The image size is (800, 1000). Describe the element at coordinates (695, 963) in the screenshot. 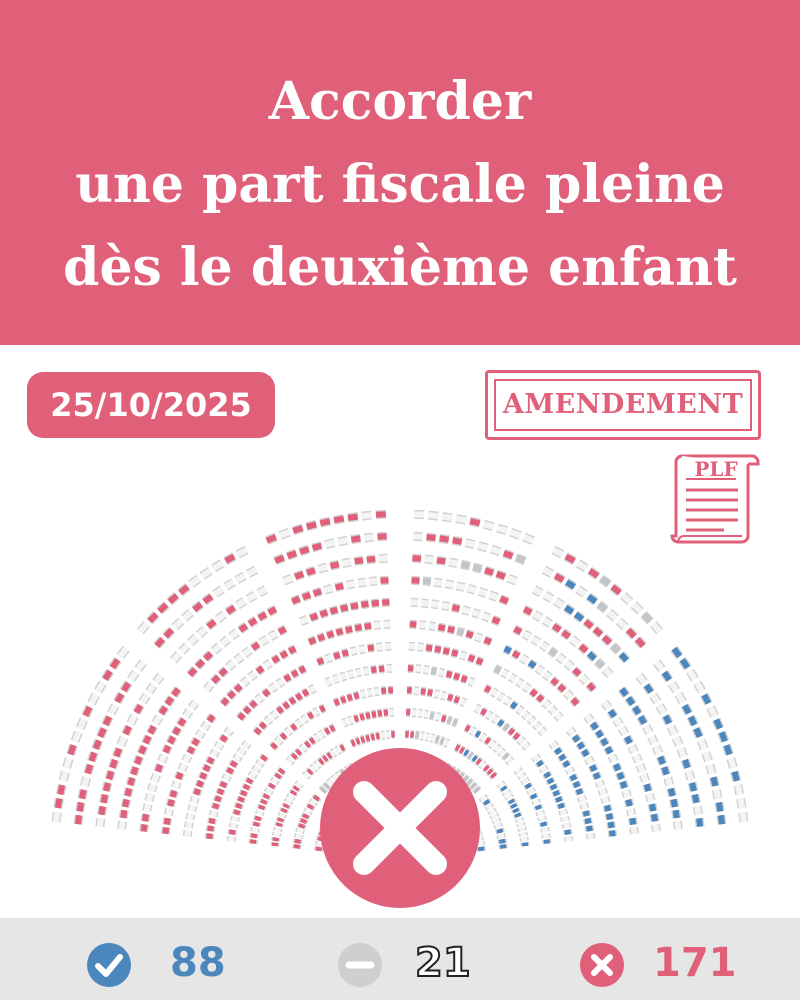

I see `votes-against-count: 171` at that location.